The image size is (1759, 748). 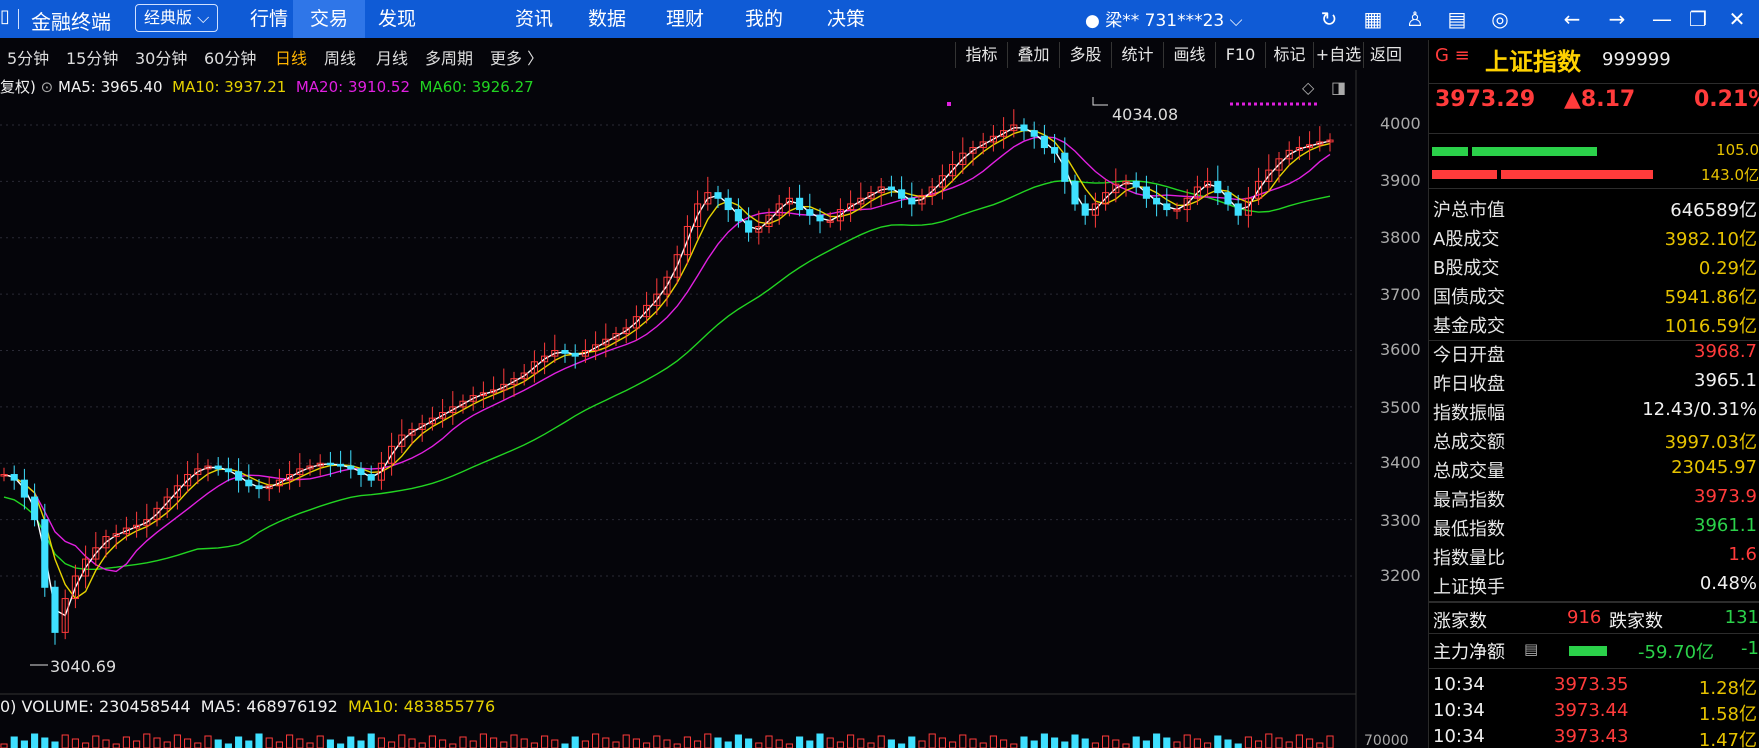 What do you see at coordinates (1400, 237) in the screenshot?
I see `price-tick-3800: 3800` at bounding box center [1400, 237].